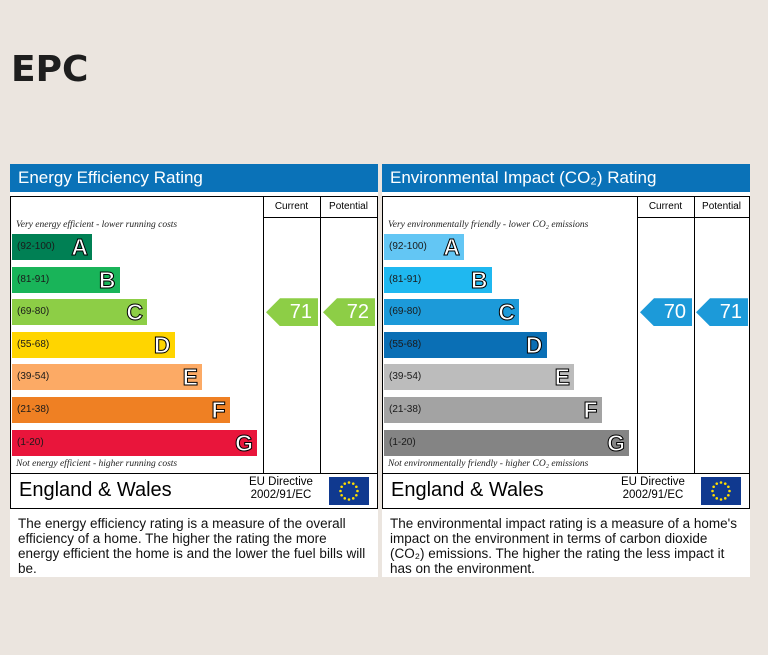 The height and width of the screenshot is (655, 768). I want to click on panel-title: Environmental Impact (CO₂) Rating, so click(566, 178).